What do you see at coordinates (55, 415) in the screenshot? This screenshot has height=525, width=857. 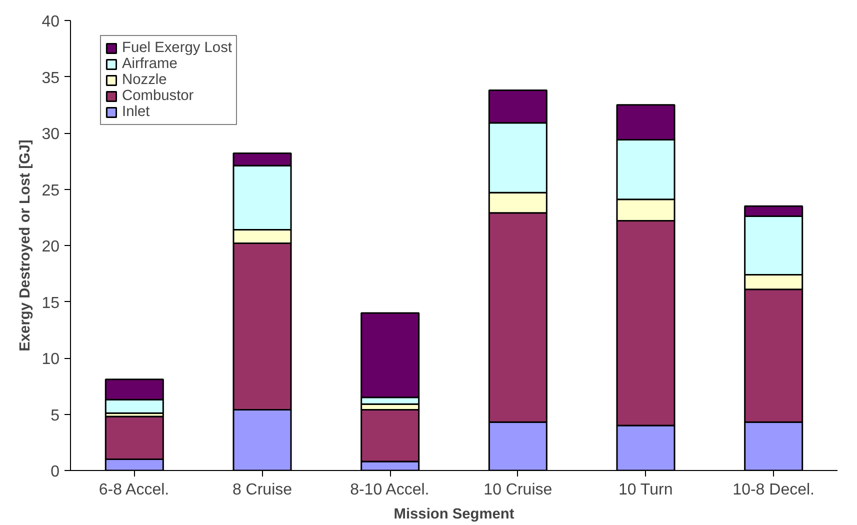 I see `y-tick-label: 5` at bounding box center [55, 415].